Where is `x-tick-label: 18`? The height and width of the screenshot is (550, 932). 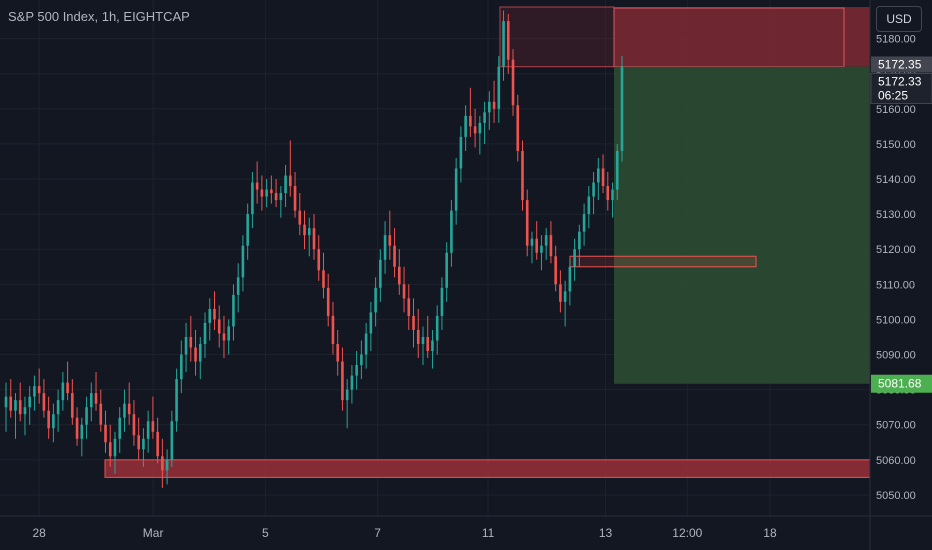 x-tick-label: 18 is located at coordinates (770, 533).